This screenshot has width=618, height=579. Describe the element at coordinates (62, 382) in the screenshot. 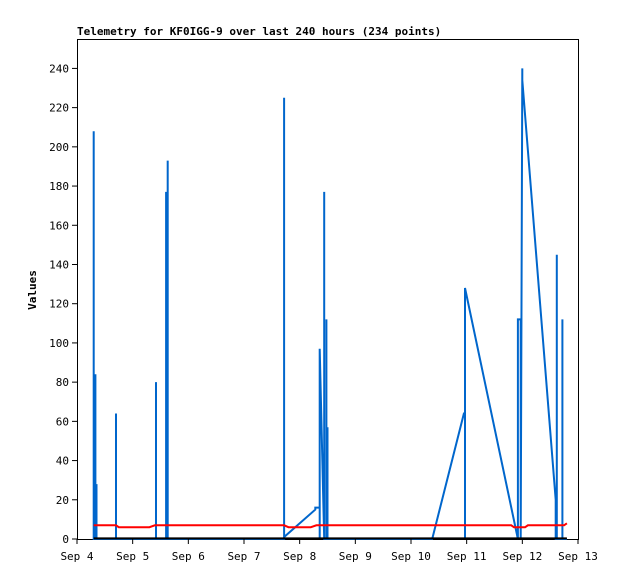

I see `y-tick-label: 80` at that location.